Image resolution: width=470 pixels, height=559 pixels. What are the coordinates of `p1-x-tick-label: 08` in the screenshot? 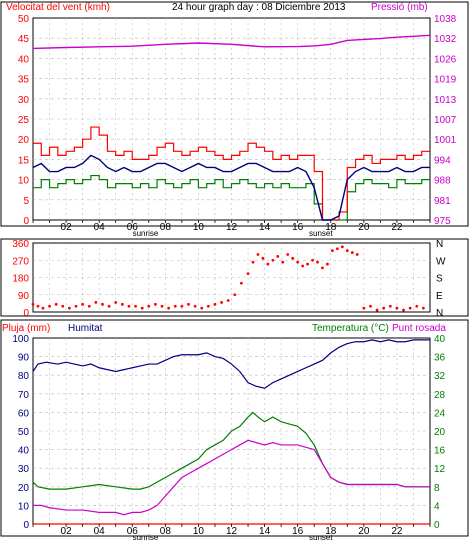 It's located at (166, 227).